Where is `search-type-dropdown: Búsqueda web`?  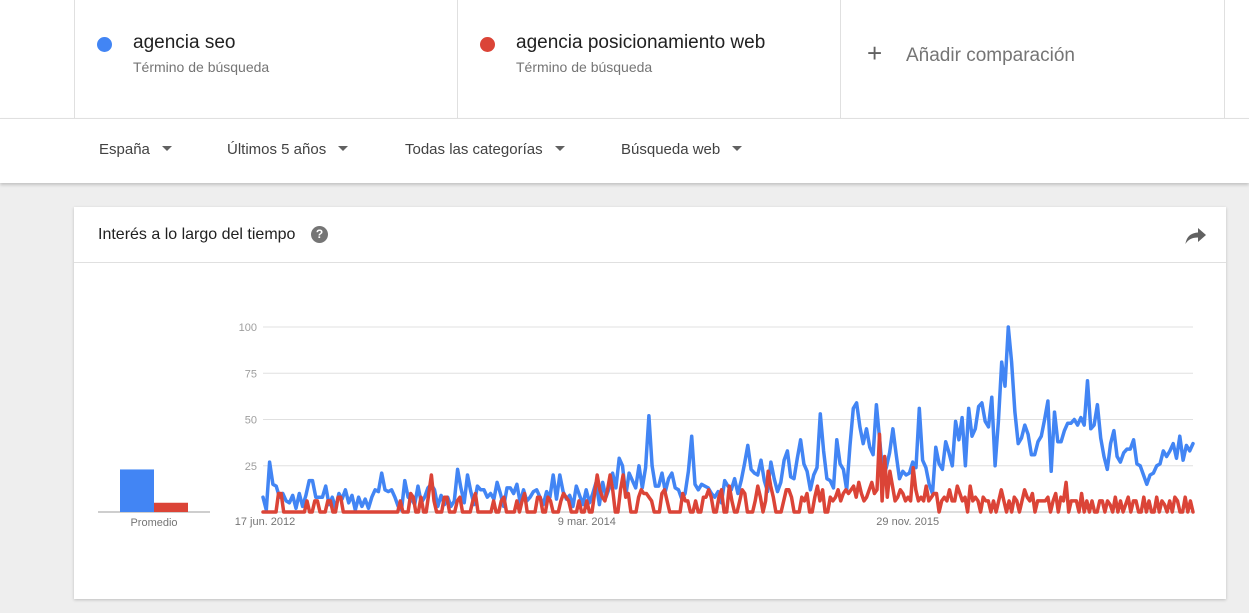
search-type-dropdown: Búsqueda web is located at coordinates (682, 149).